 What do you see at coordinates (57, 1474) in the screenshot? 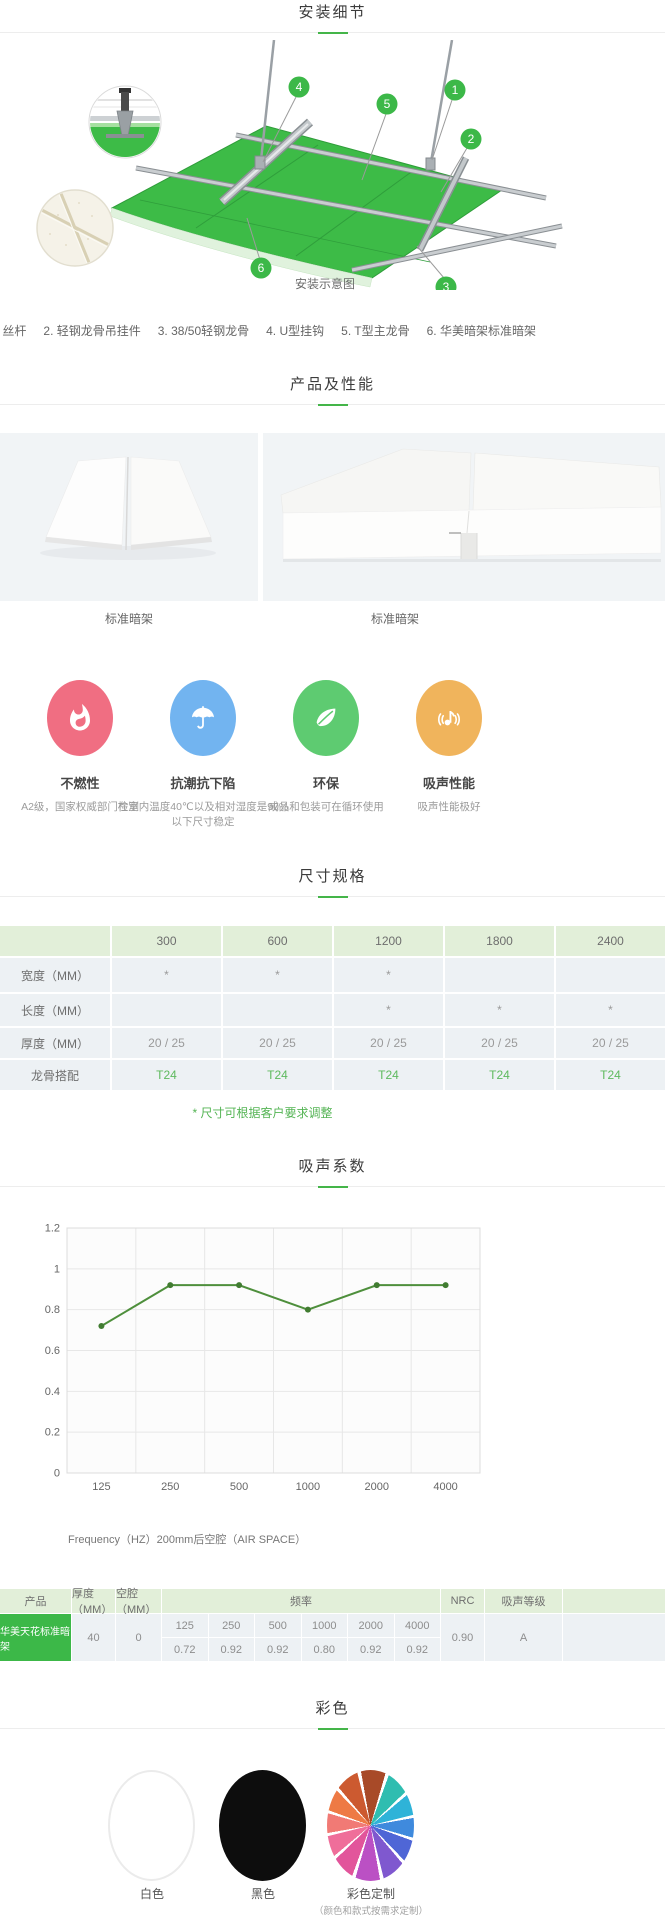
I see `svg-text: 0` at bounding box center [57, 1474].